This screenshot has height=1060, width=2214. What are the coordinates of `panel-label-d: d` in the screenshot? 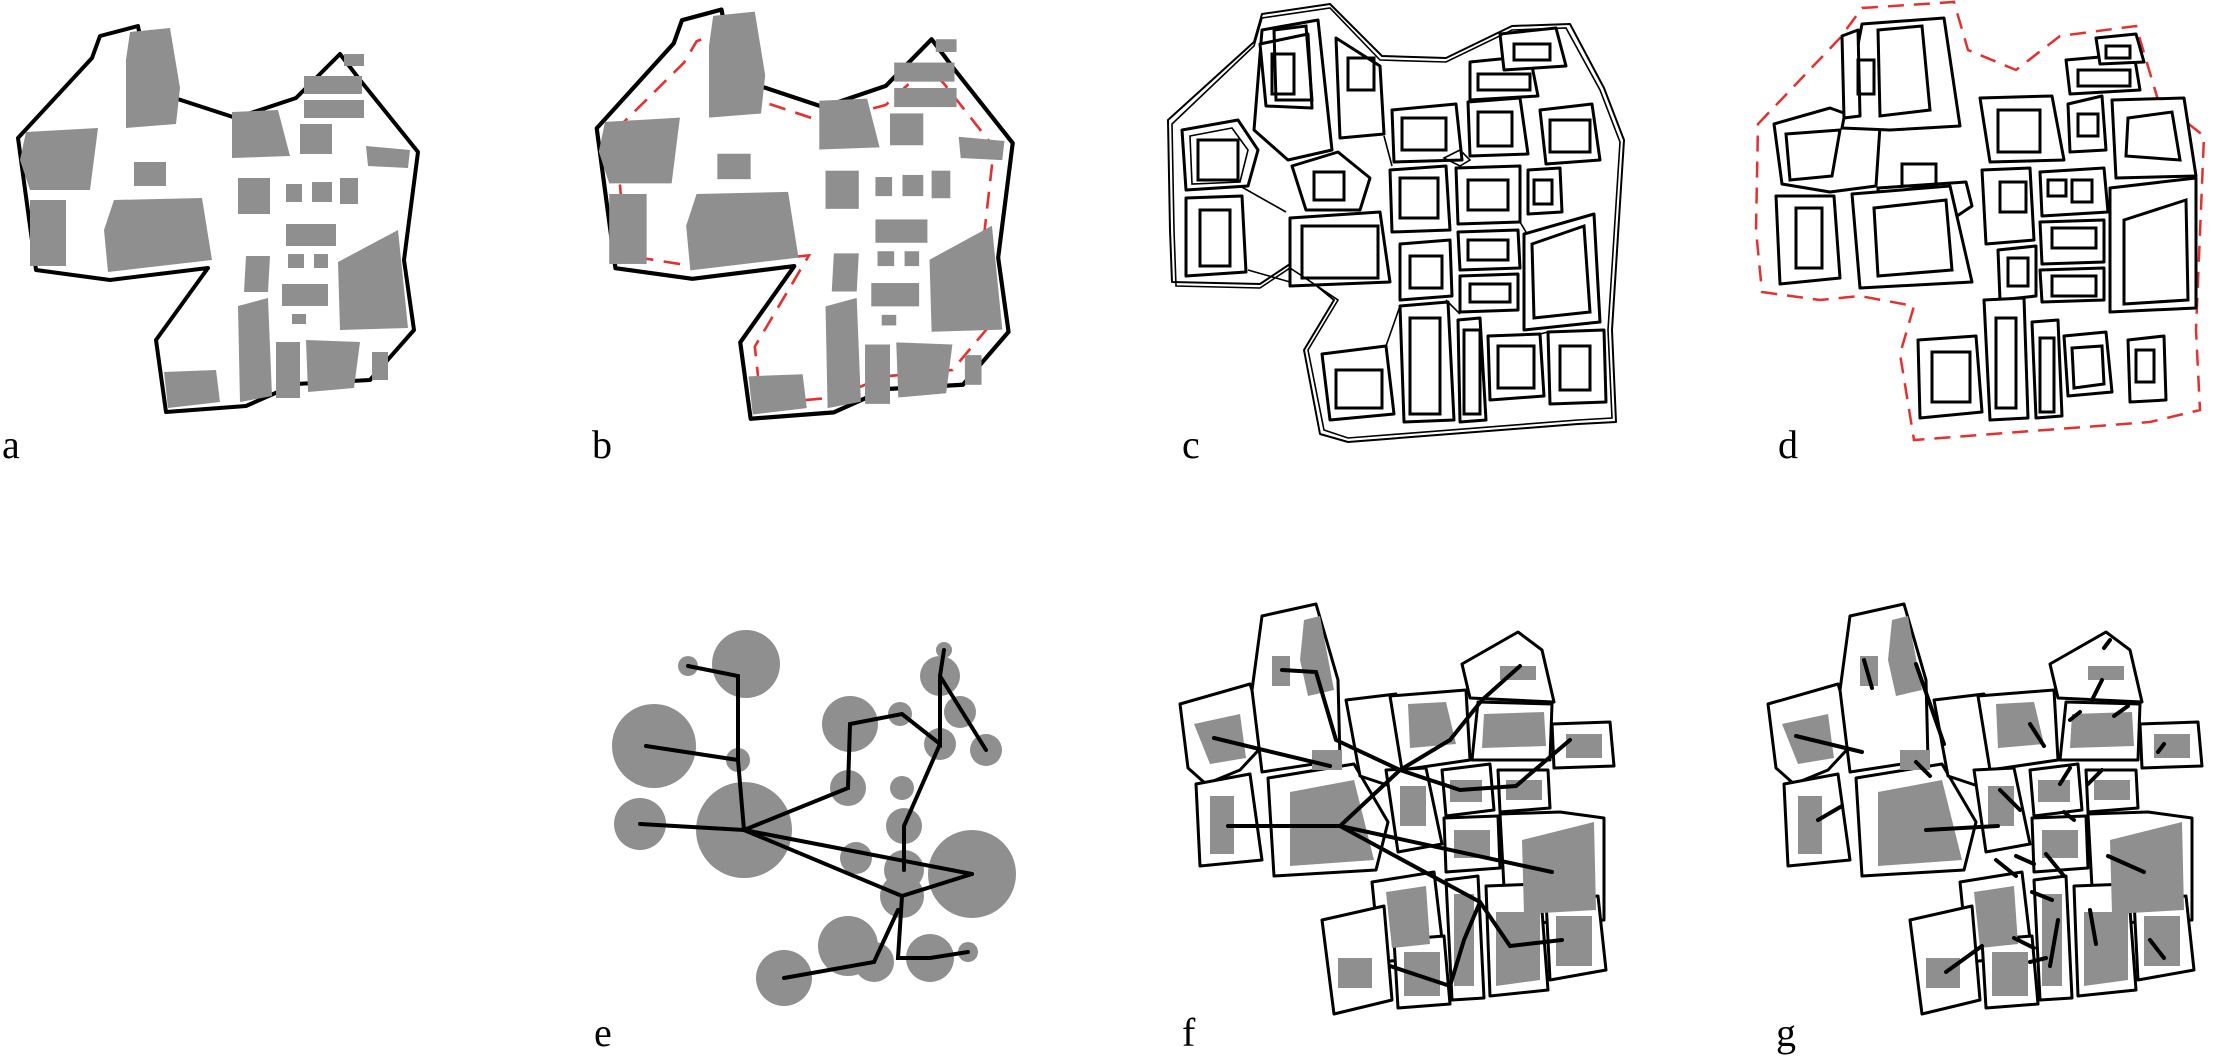 It's located at (1788, 444).